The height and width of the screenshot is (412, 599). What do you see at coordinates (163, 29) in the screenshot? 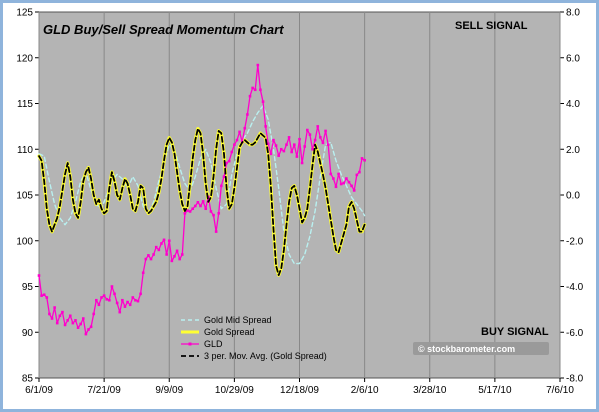
I see `chart-title: GLD Buy/Sell Spread Momentum Chart` at bounding box center [163, 29].